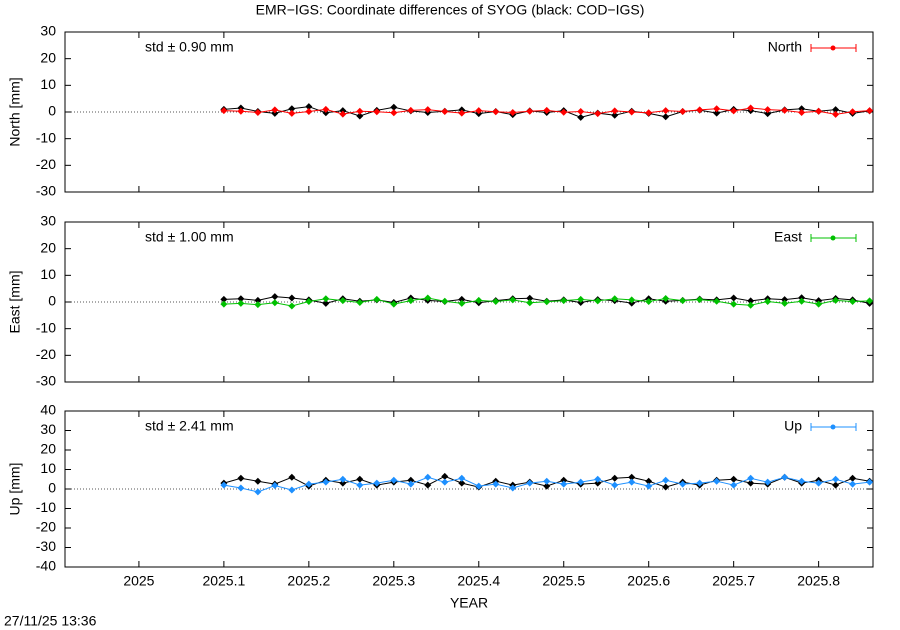 The image size is (900, 630). What do you see at coordinates (138, 581) in the screenshot?
I see `x-tick-label: 2025` at bounding box center [138, 581].